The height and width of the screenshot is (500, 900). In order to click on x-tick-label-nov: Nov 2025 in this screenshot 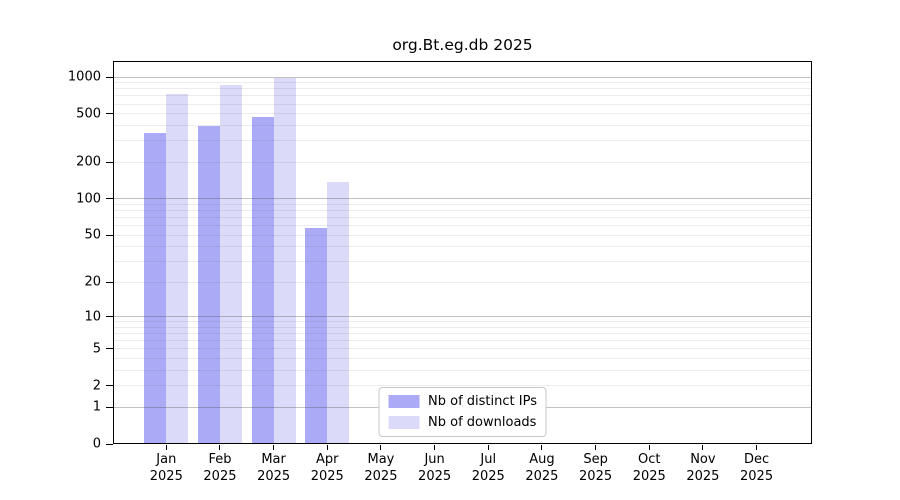, I will do `click(703, 468)`.